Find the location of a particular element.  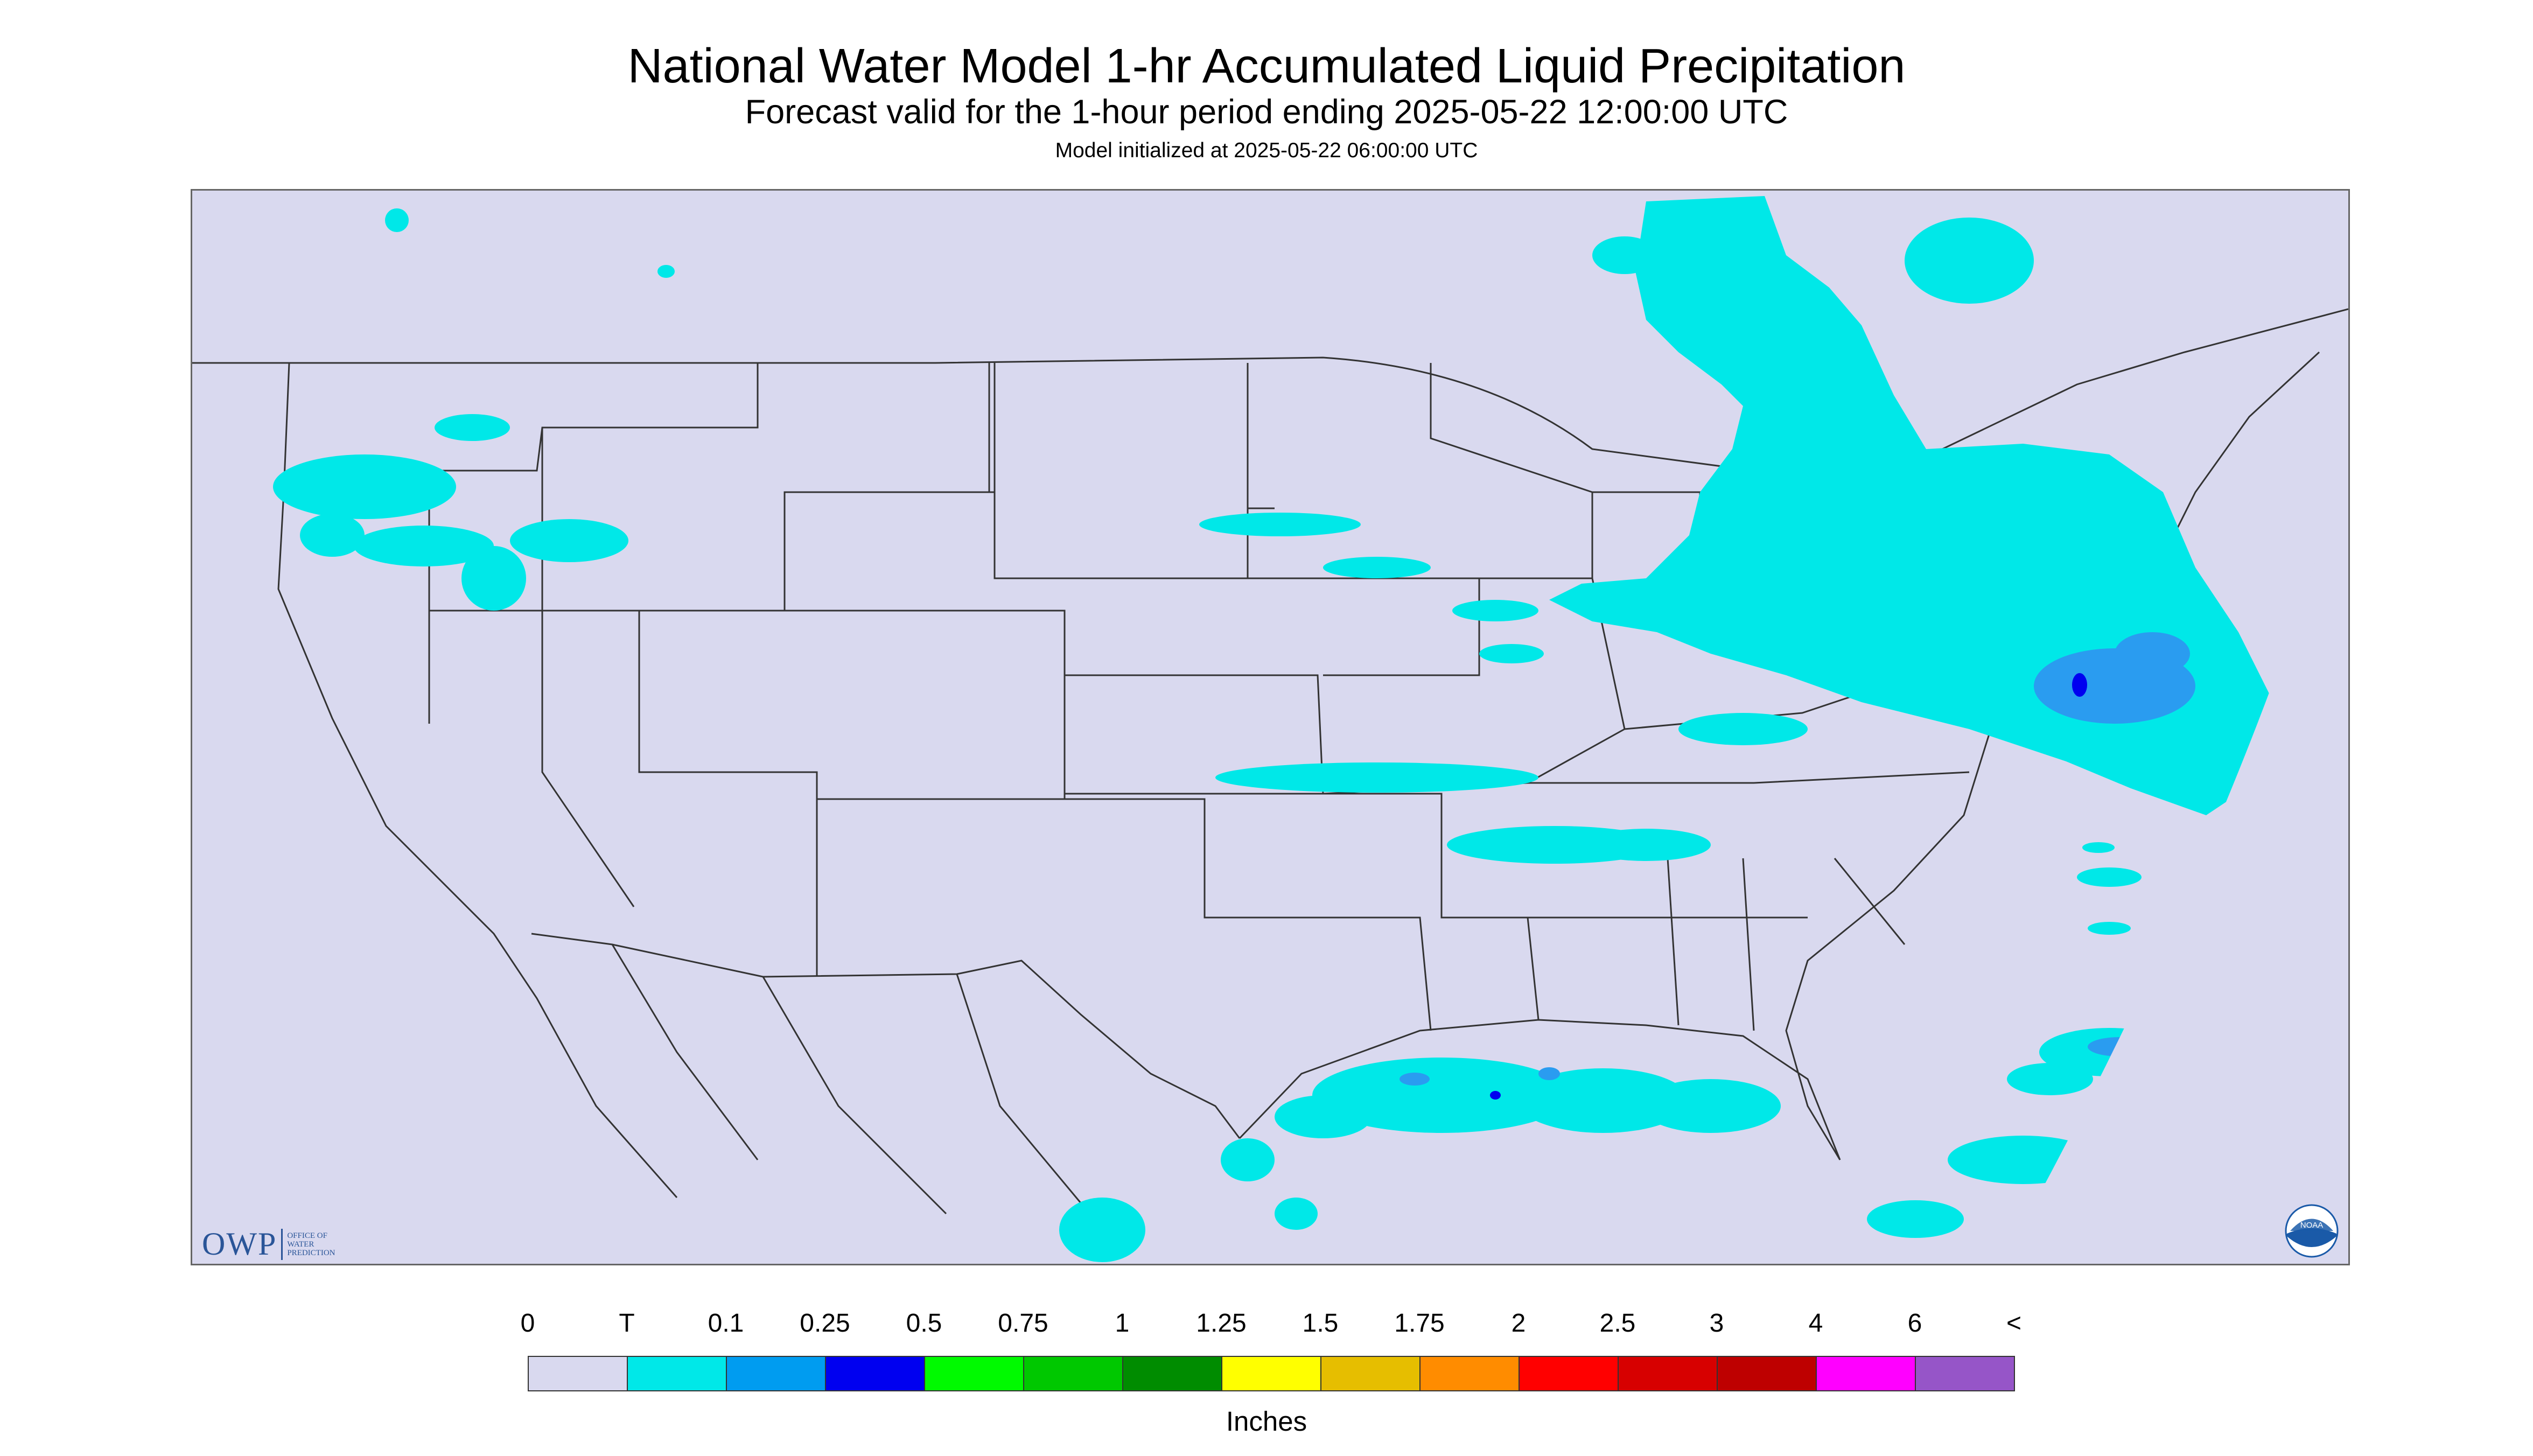

legend-tick-label: 4 is located at coordinates (1816, 1323).